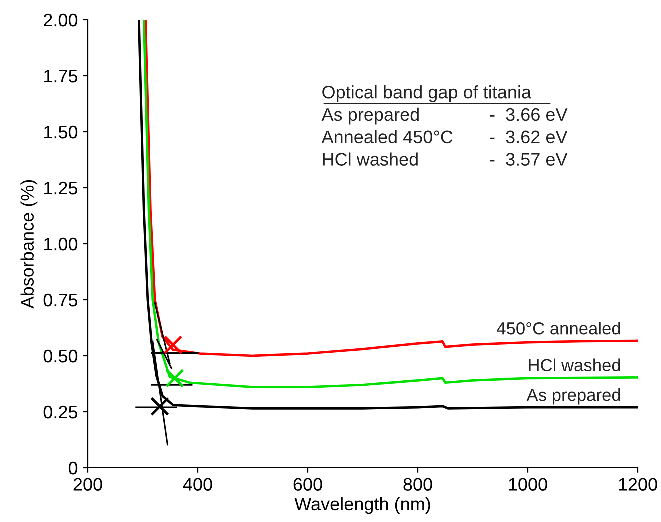 This screenshot has width=661, height=522. What do you see at coordinates (558, 328) in the screenshot?
I see `series-label: 450°C annealed` at bounding box center [558, 328].